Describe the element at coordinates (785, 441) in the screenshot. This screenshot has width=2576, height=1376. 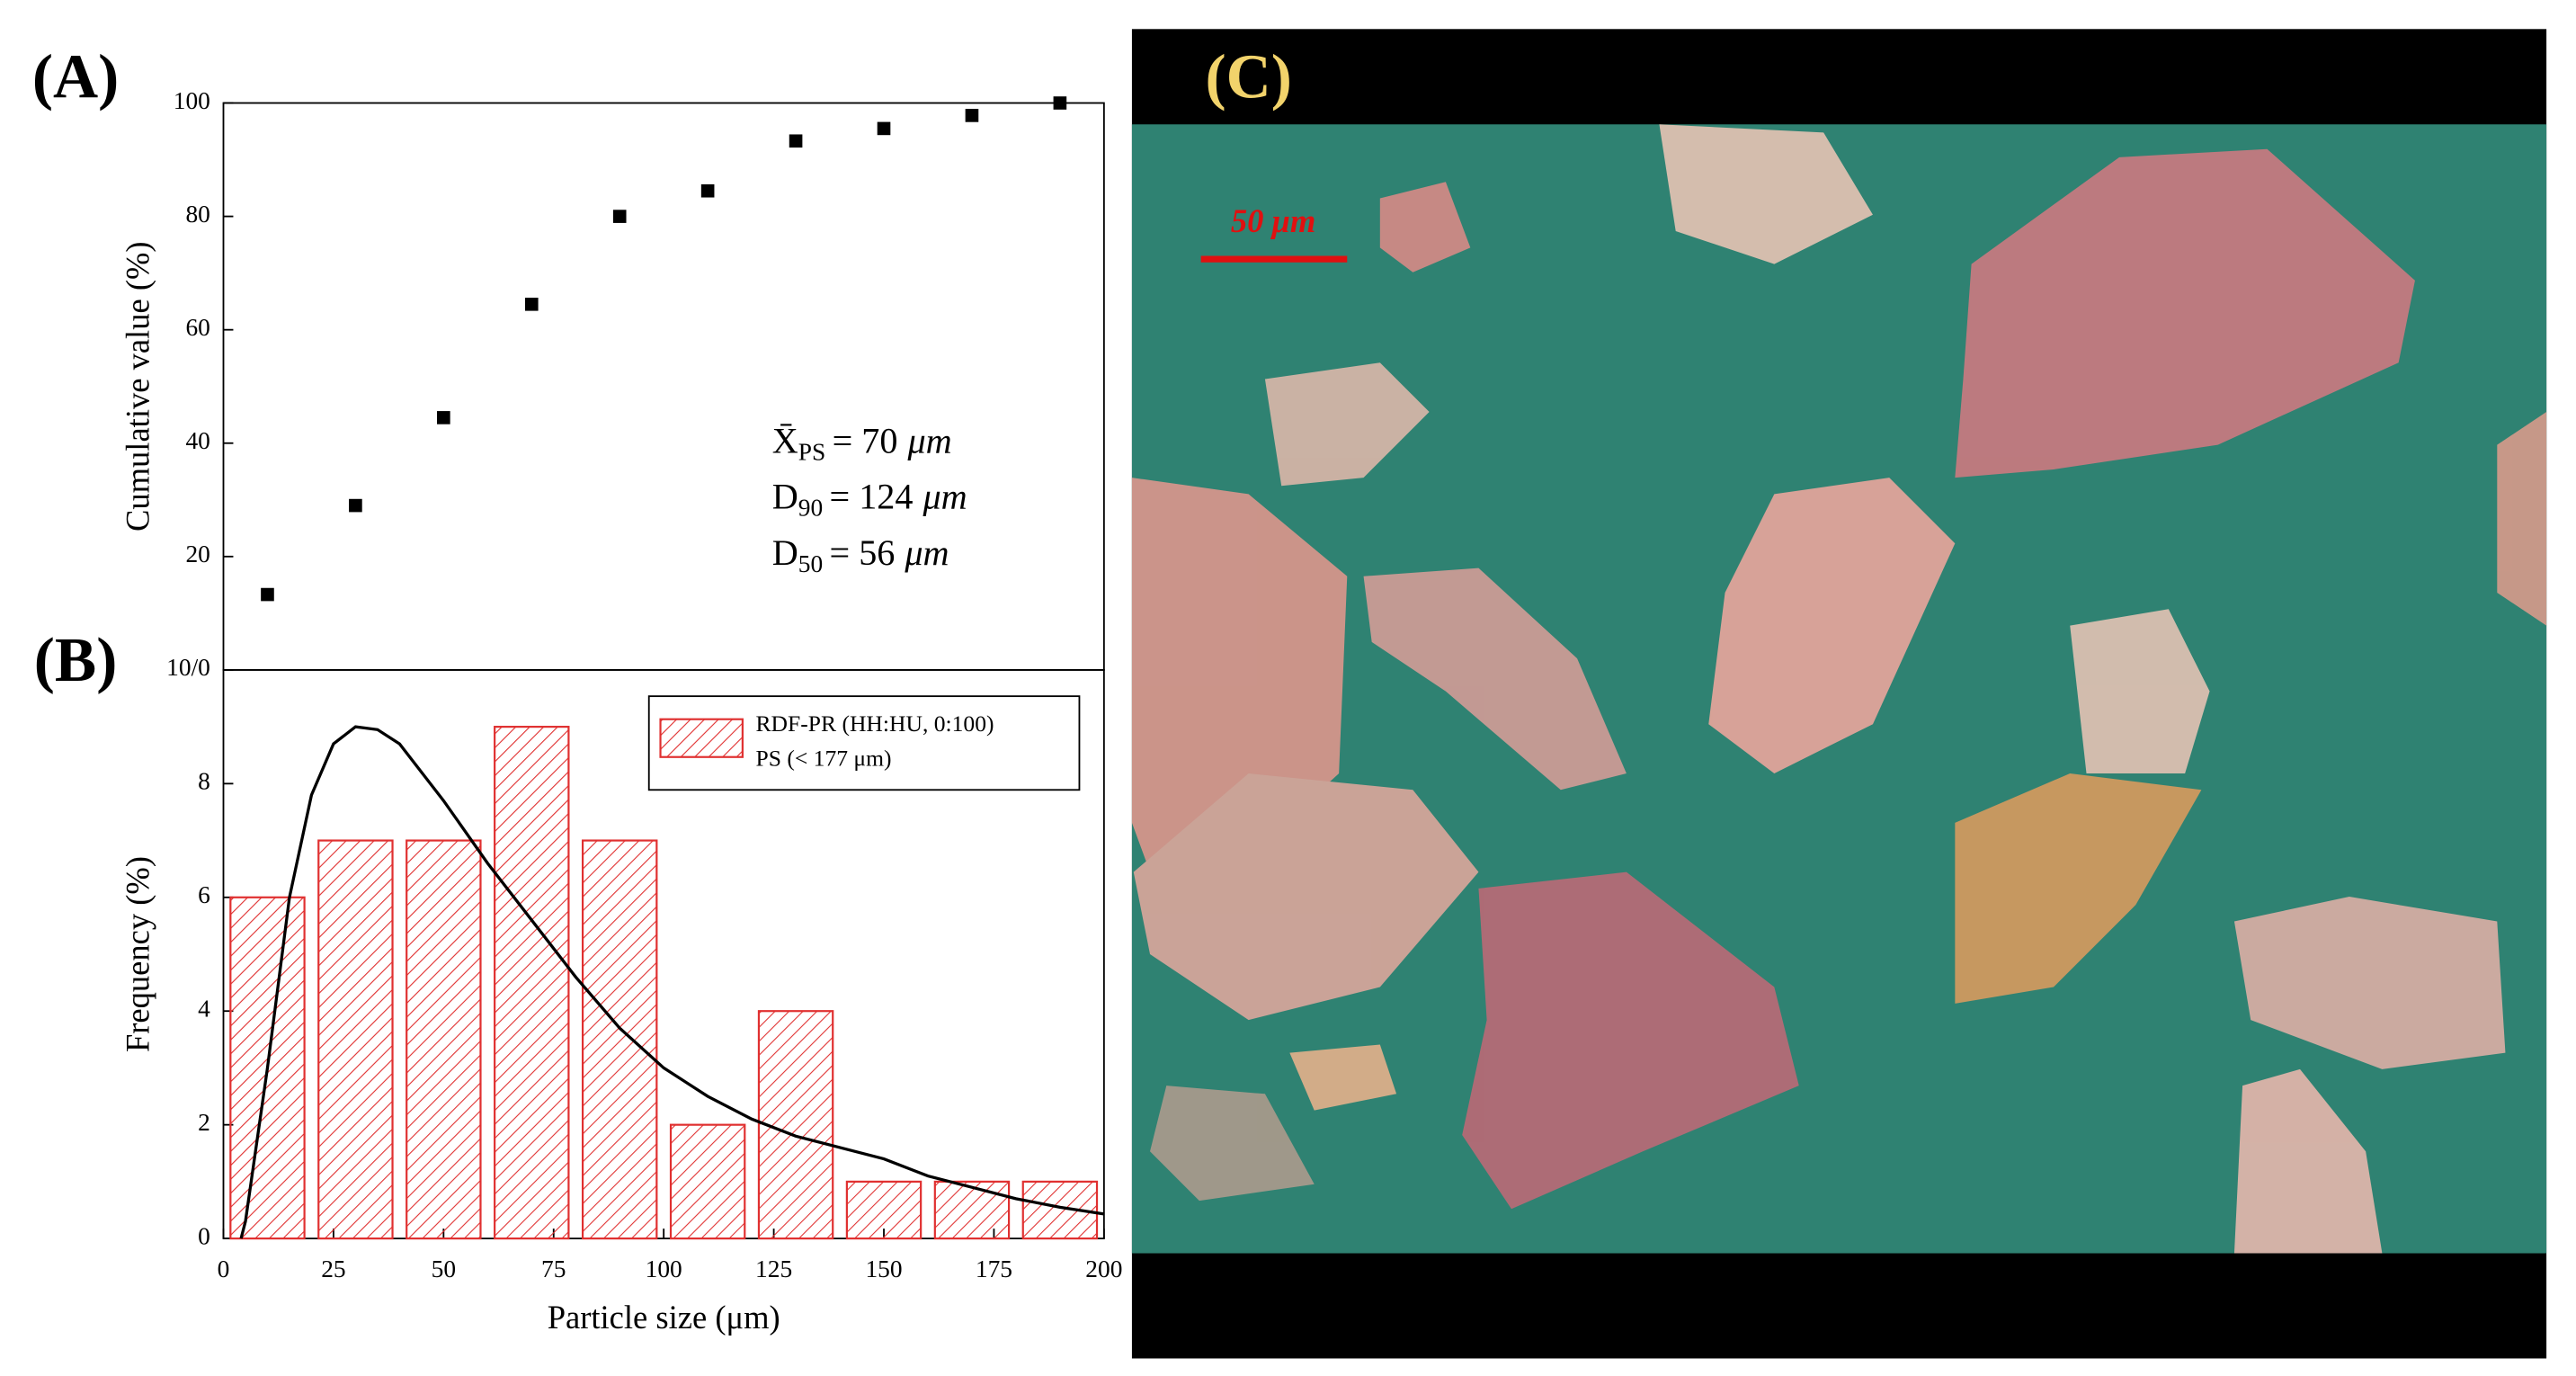
I see `annotation-symbol: X̄` at that location.